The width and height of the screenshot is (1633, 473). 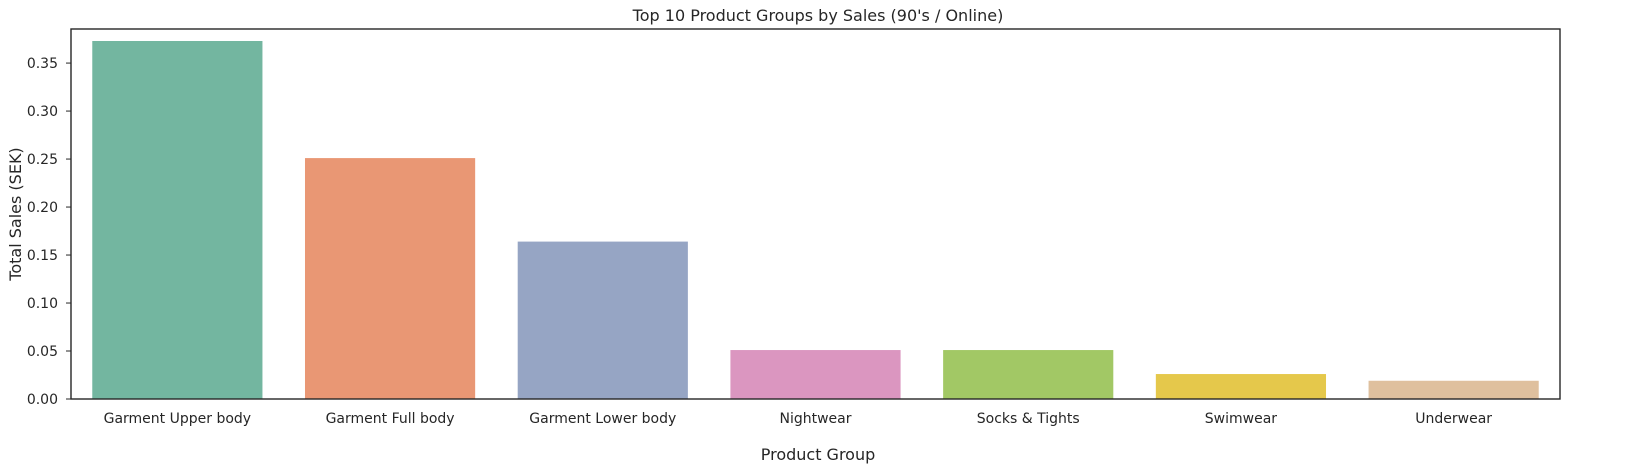 I want to click on y-tick-label: 0.20, so click(x=42, y=208).